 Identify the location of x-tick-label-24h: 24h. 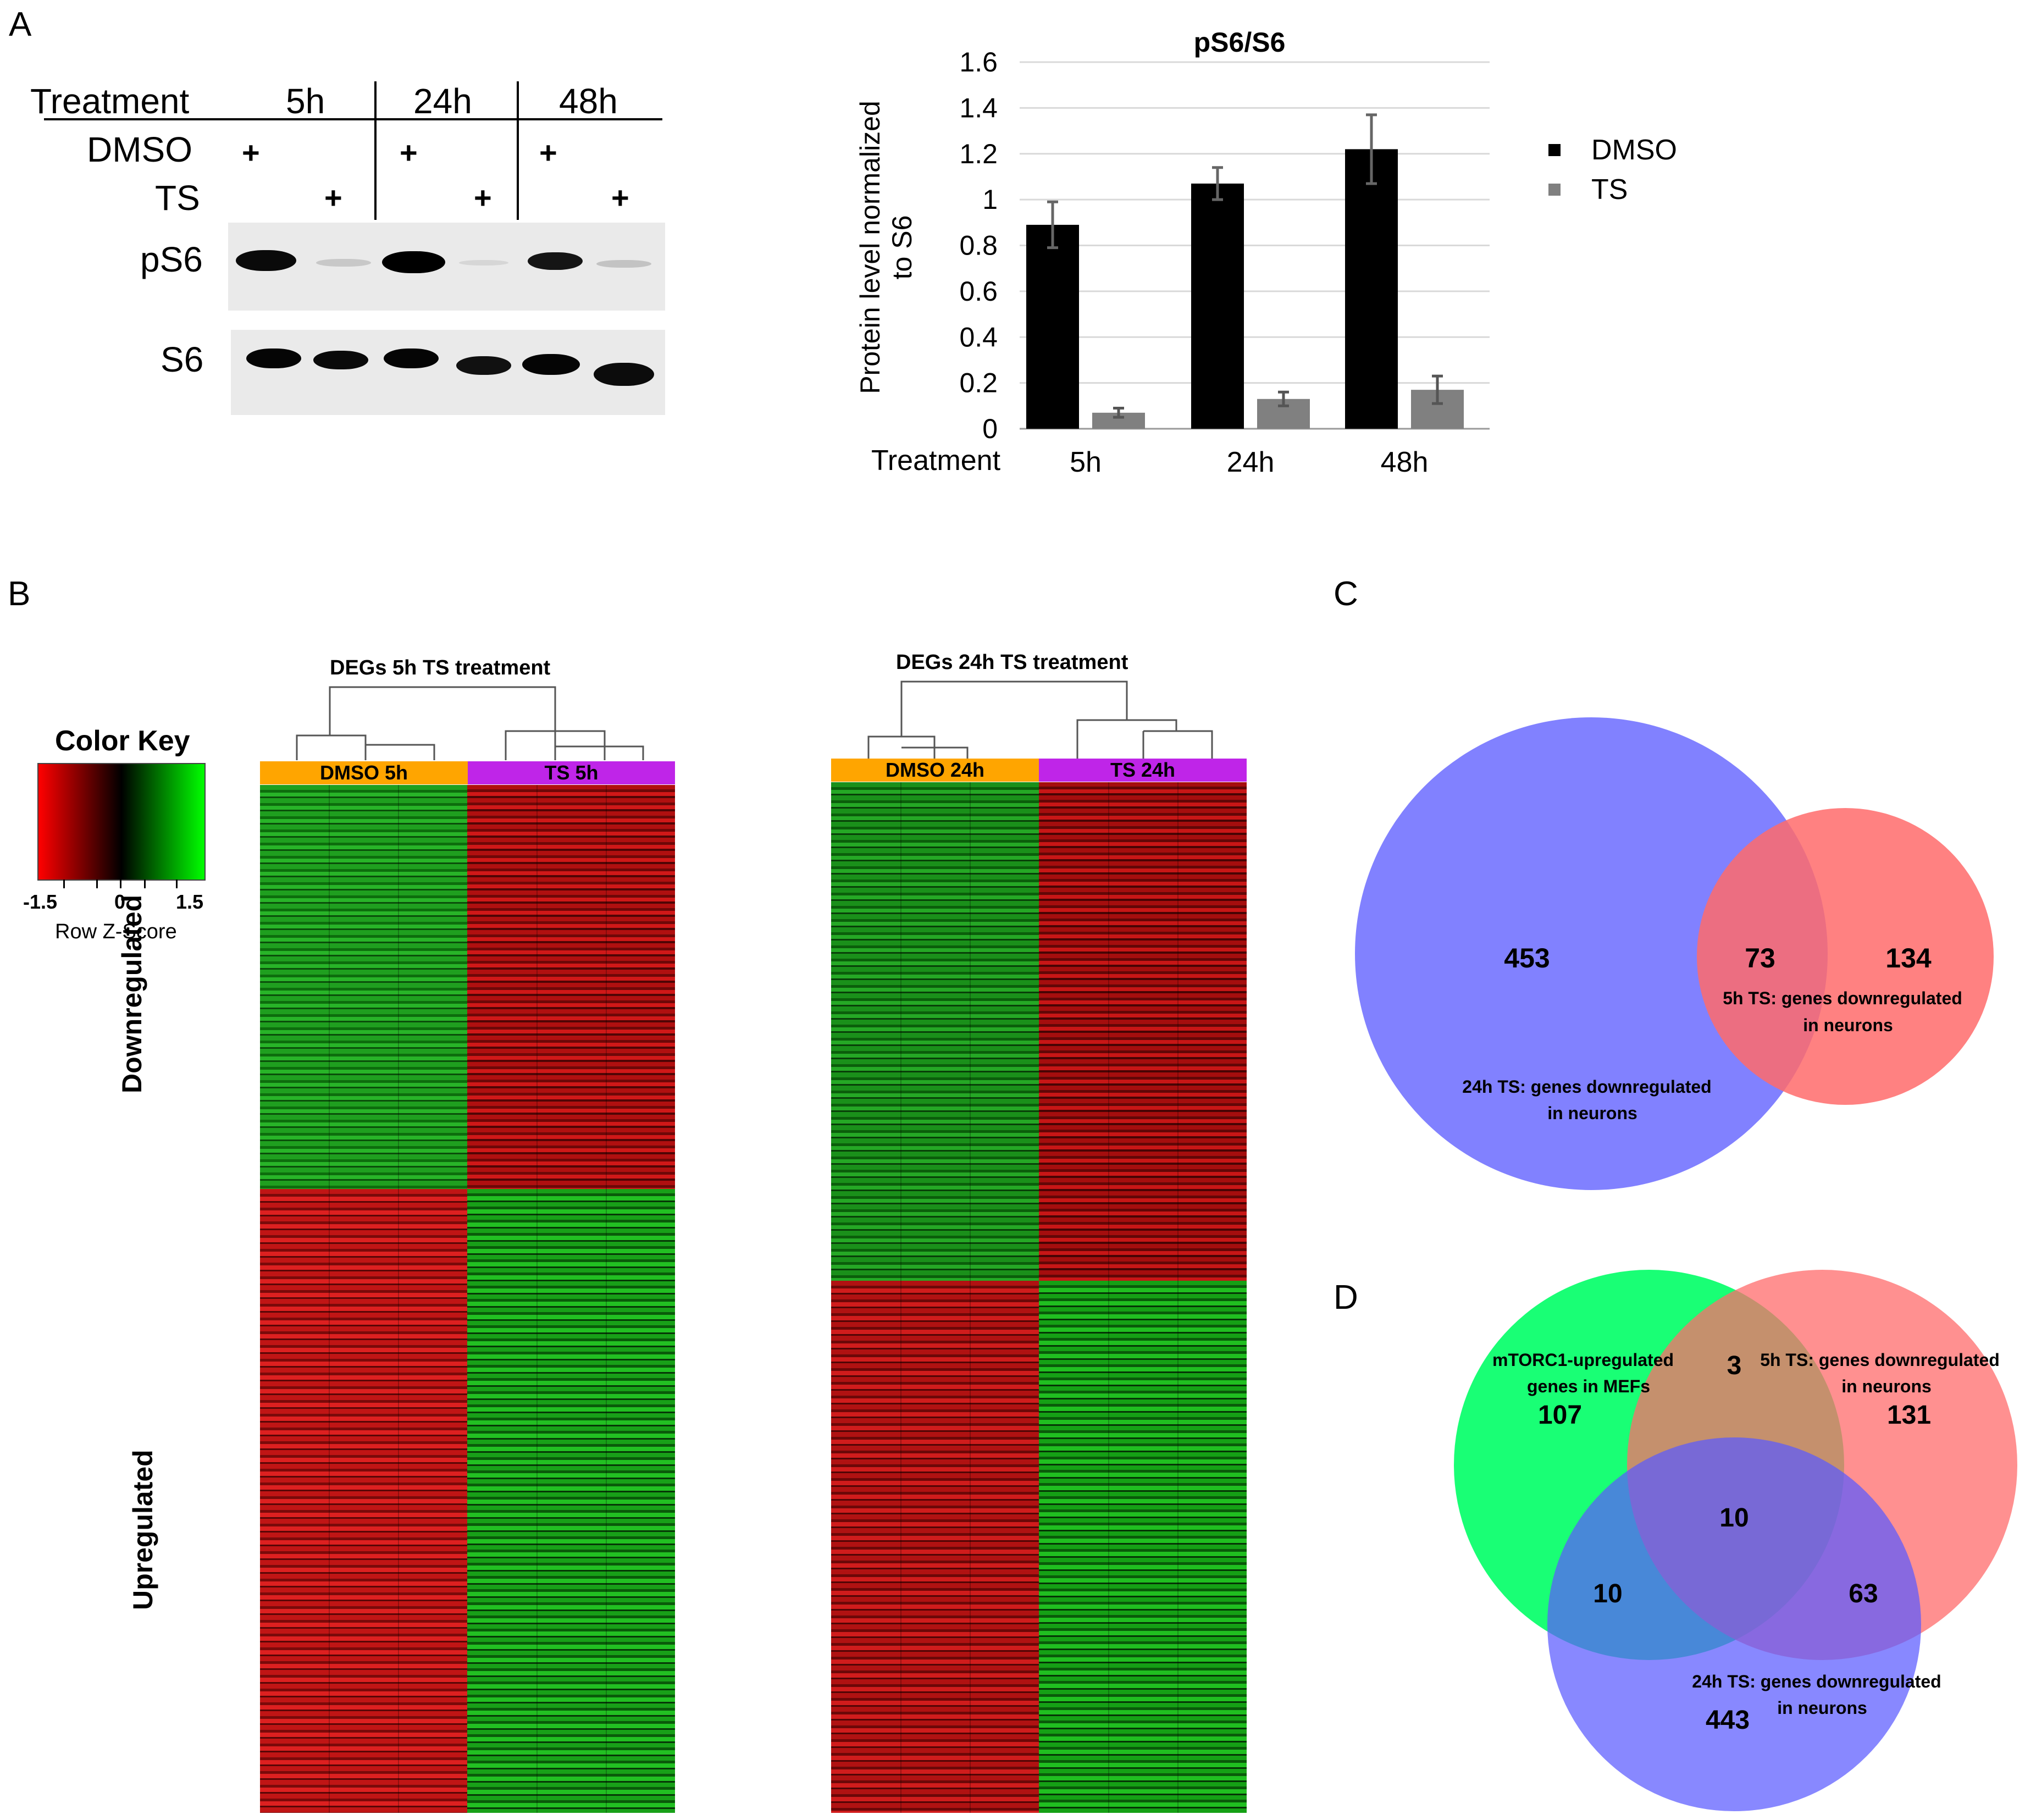
(1251, 462).